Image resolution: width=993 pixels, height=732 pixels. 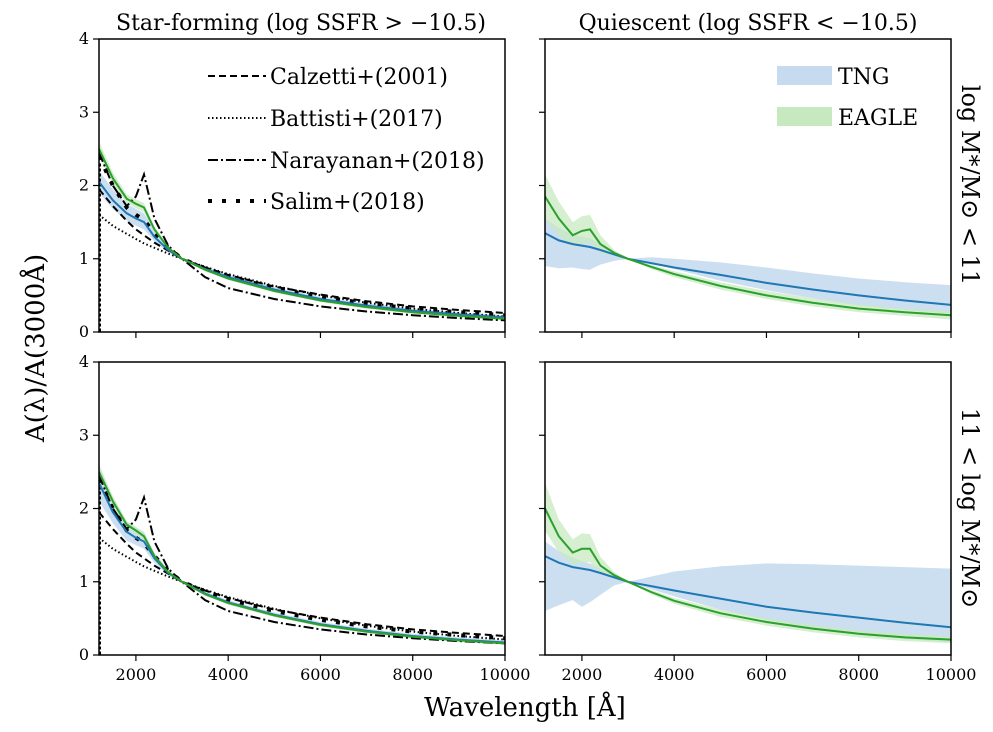 I want to click on panel-r0-c1-tng-median, so click(x=748, y=269).